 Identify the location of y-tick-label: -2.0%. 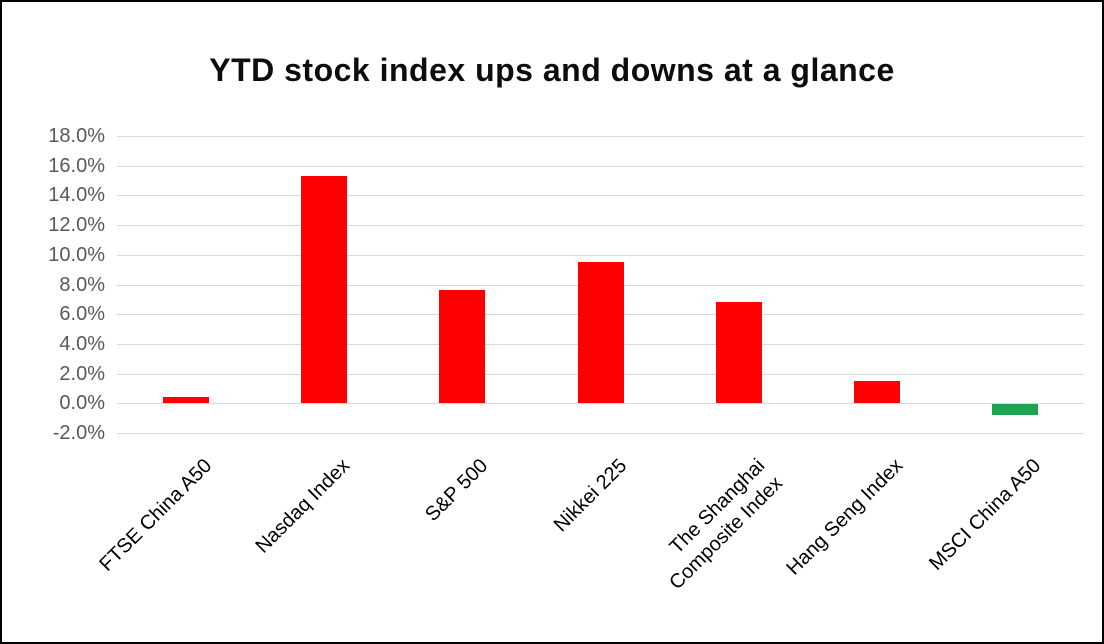
(78, 433).